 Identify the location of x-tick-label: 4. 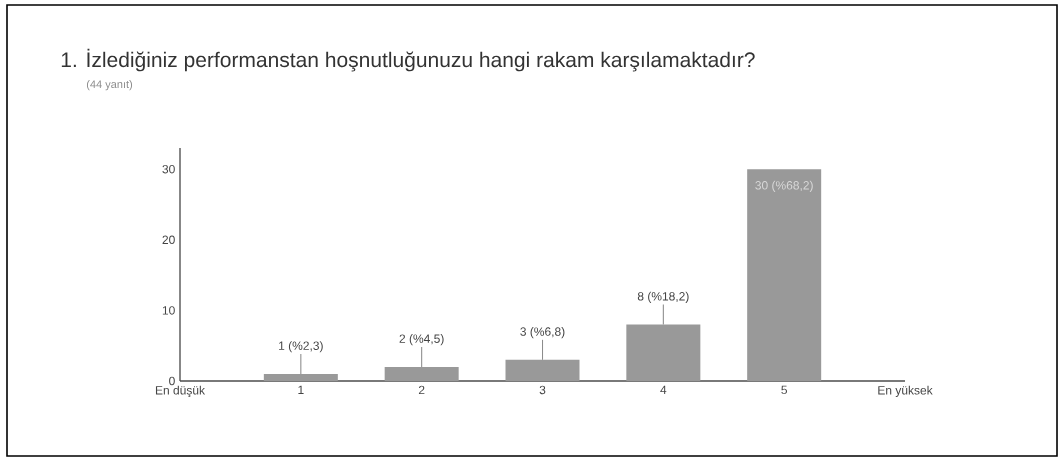
(663, 389).